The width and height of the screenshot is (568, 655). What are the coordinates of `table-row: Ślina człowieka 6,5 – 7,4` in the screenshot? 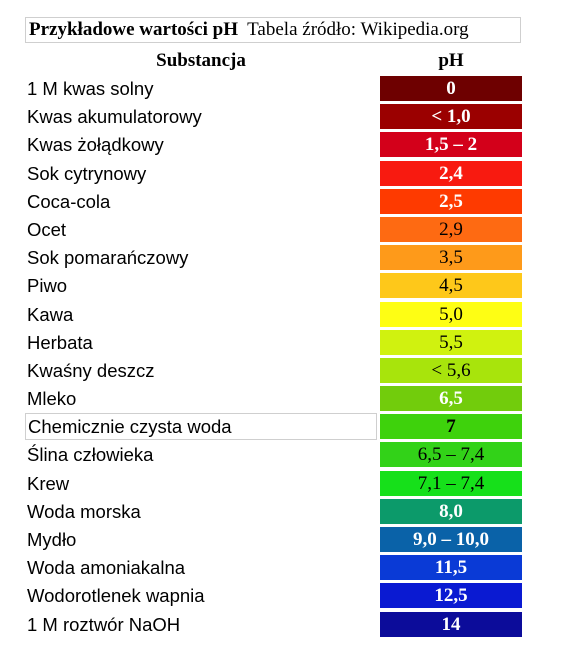 It's located at (274, 455).